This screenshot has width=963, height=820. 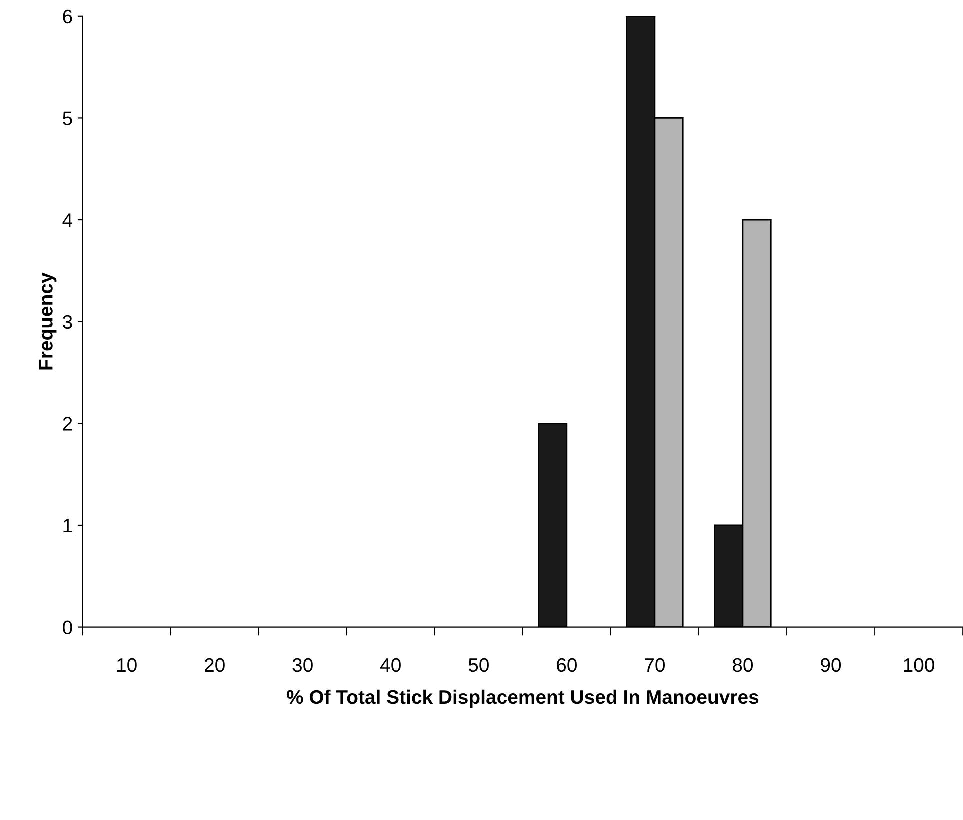 What do you see at coordinates (831, 665) in the screenshot?
I see `x-tick-label: 90` at bounding box center [831, 665].